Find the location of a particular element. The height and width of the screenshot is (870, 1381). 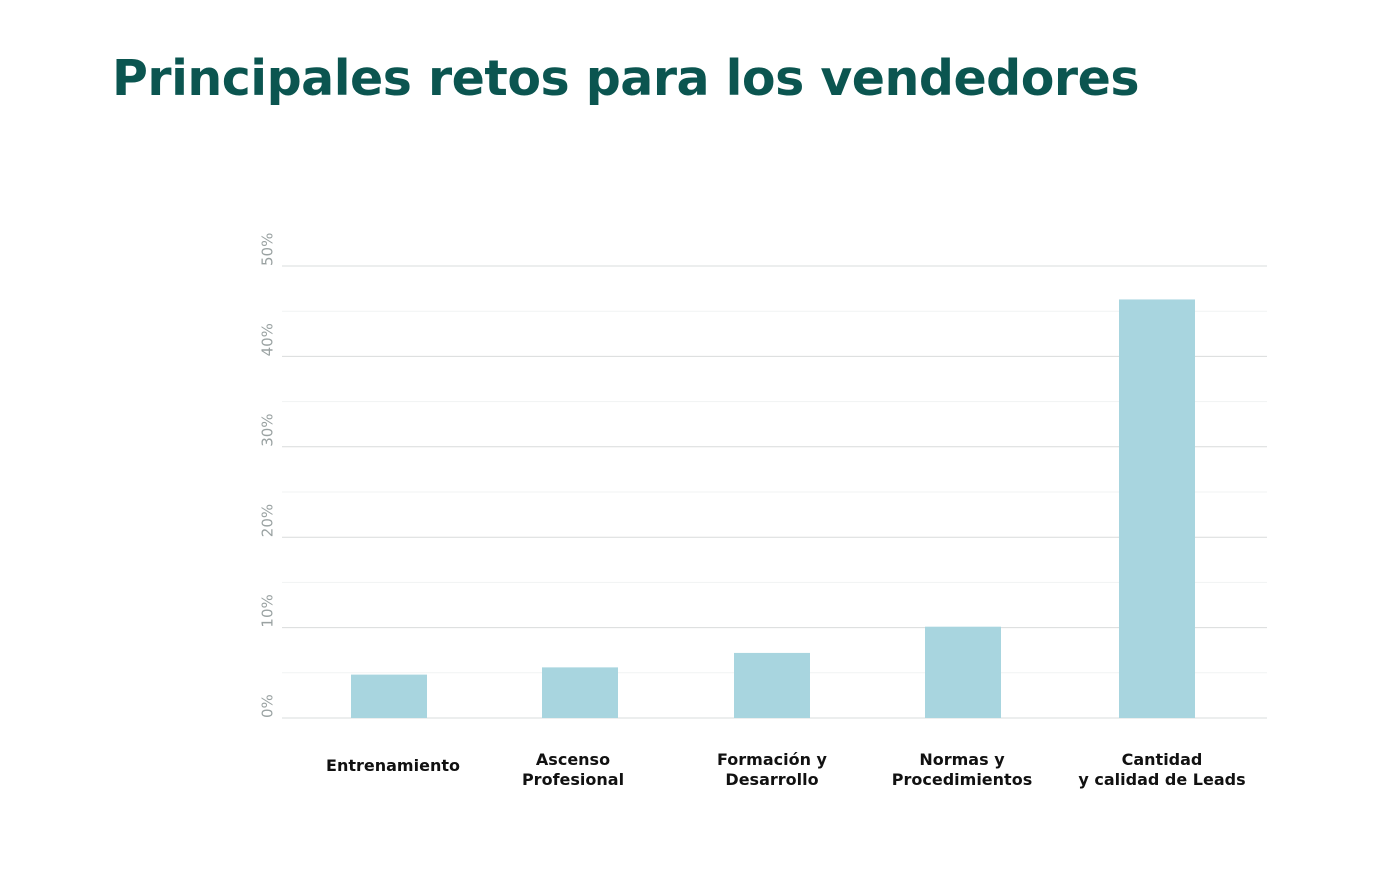

y-tick-label: 0% is located at coordinates (268, 706).